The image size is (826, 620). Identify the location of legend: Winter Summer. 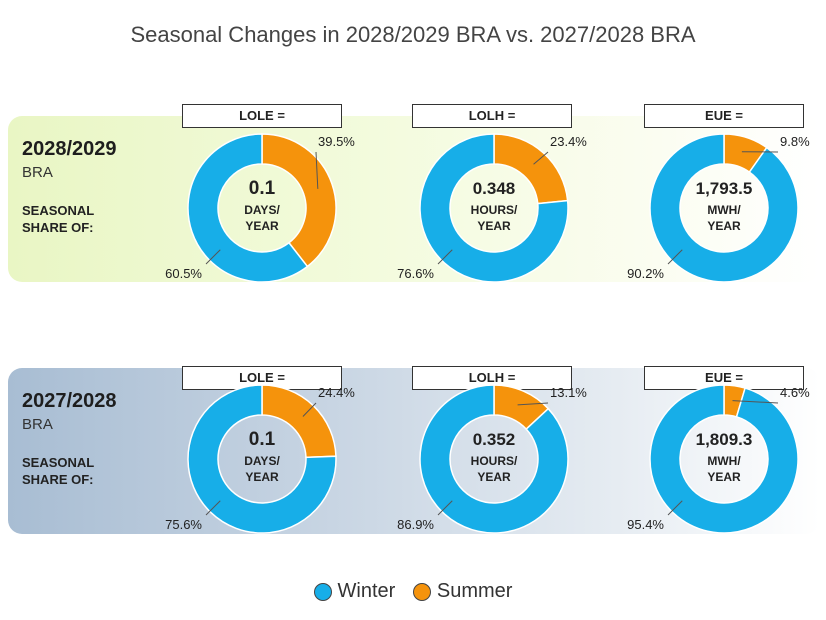
(413, 593).